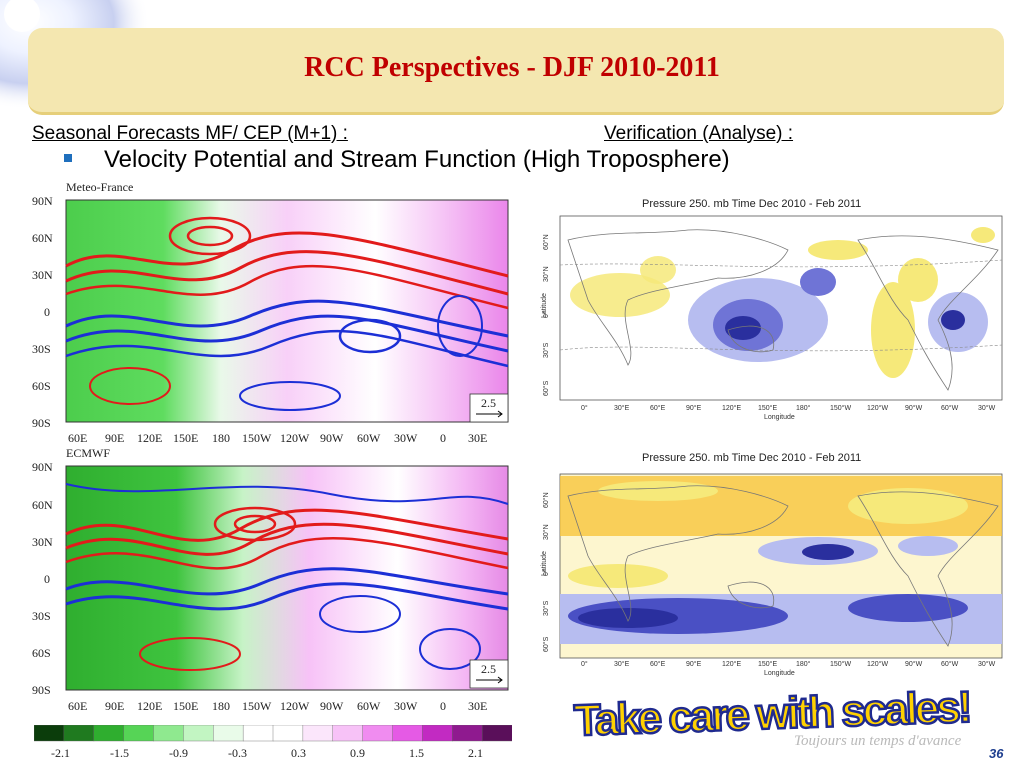  I want to click on slide-title: RCC Perspectives - DJF 2010-2011, so click(512, 67).